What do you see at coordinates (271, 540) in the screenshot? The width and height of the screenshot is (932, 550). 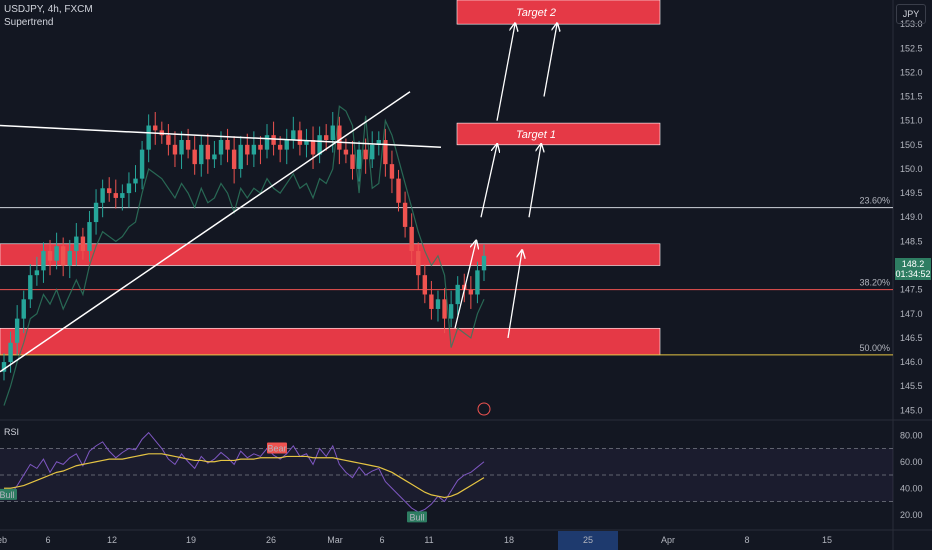 I see `time-tick-label: 26` at bounding box center [271, 540].